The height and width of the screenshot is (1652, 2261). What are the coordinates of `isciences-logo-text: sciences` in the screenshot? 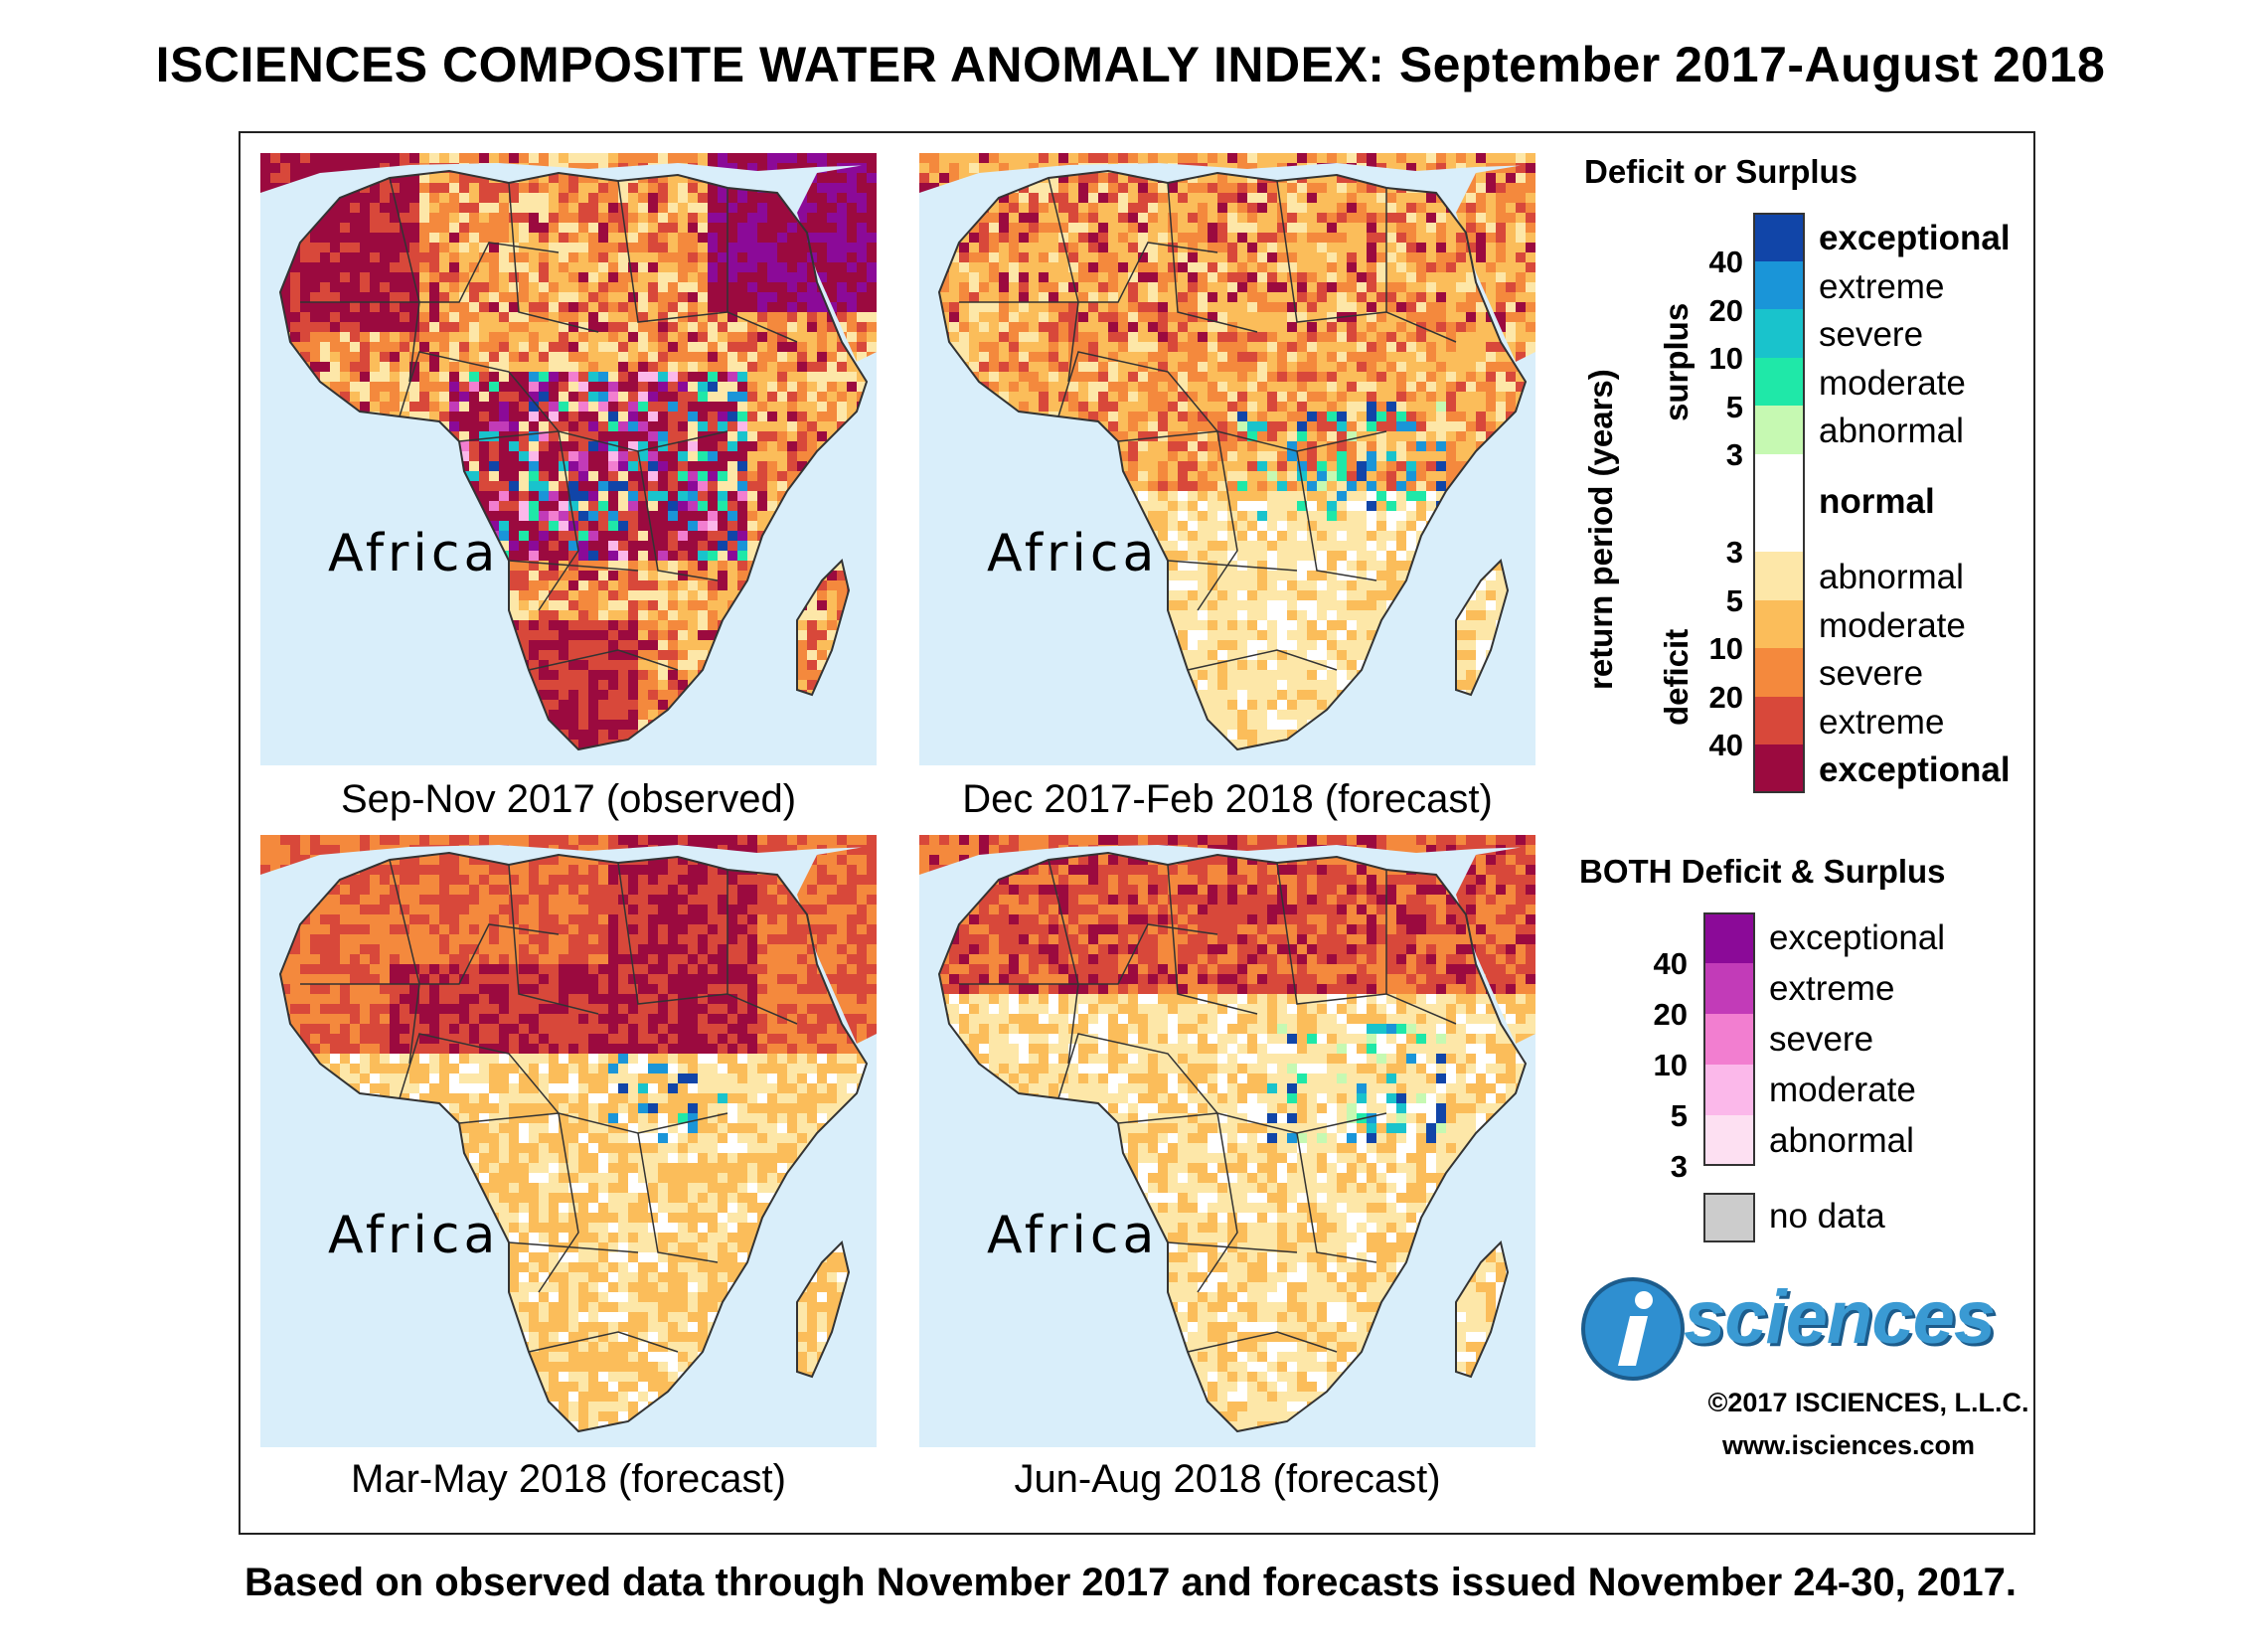 It's located at (1840, 1317).